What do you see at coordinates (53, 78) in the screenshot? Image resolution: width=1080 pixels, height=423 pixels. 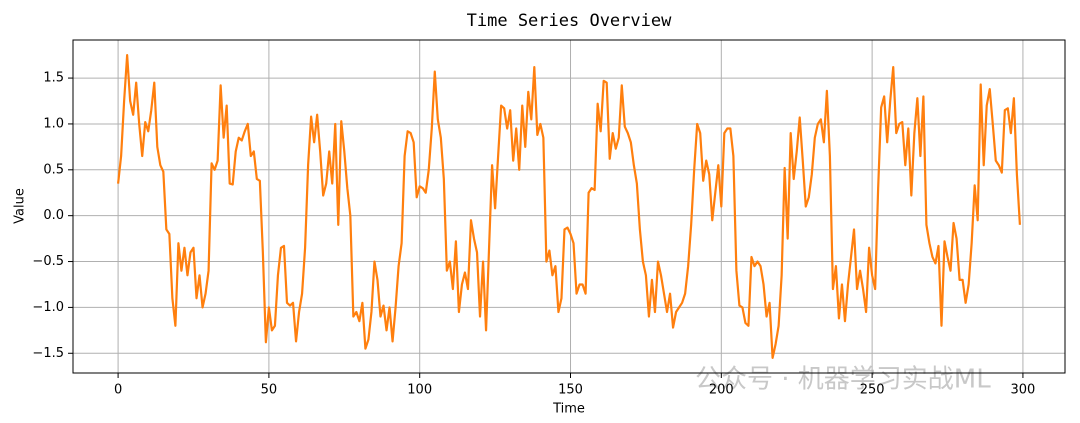 I see `y-tick-label: 1.5` at bounding box center [53, 78].